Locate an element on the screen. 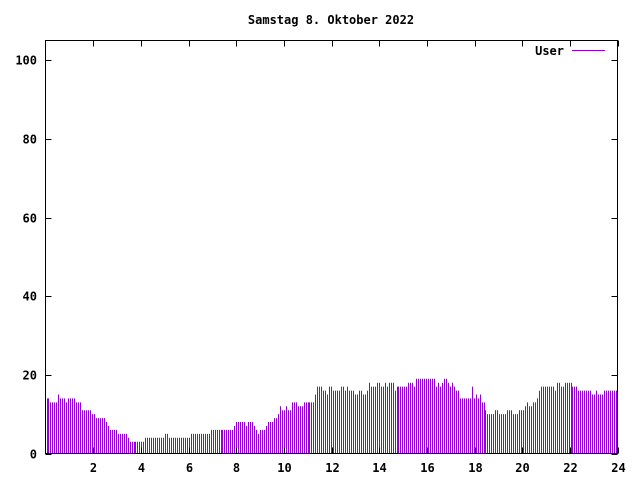  y-tick-label: 0 is located at coordinates (33, 455).